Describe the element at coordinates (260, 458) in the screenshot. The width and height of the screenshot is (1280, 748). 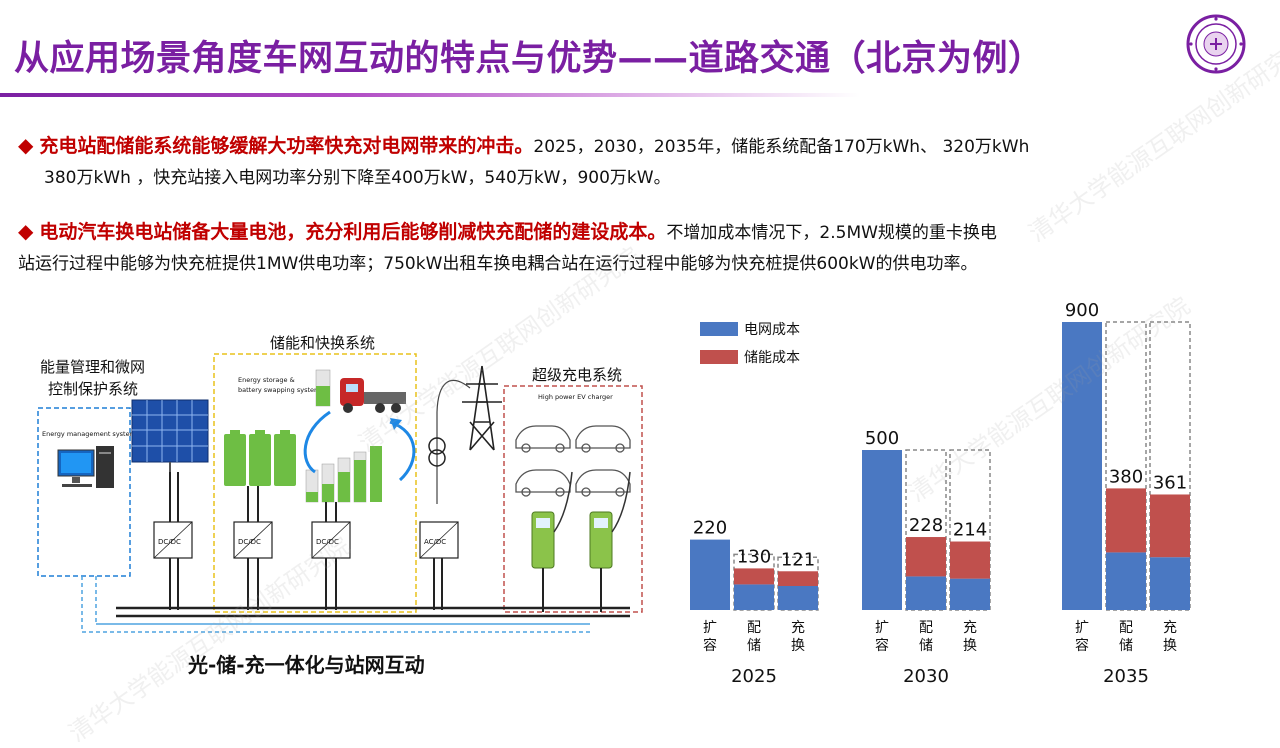
I see `battery-icons` at that location.